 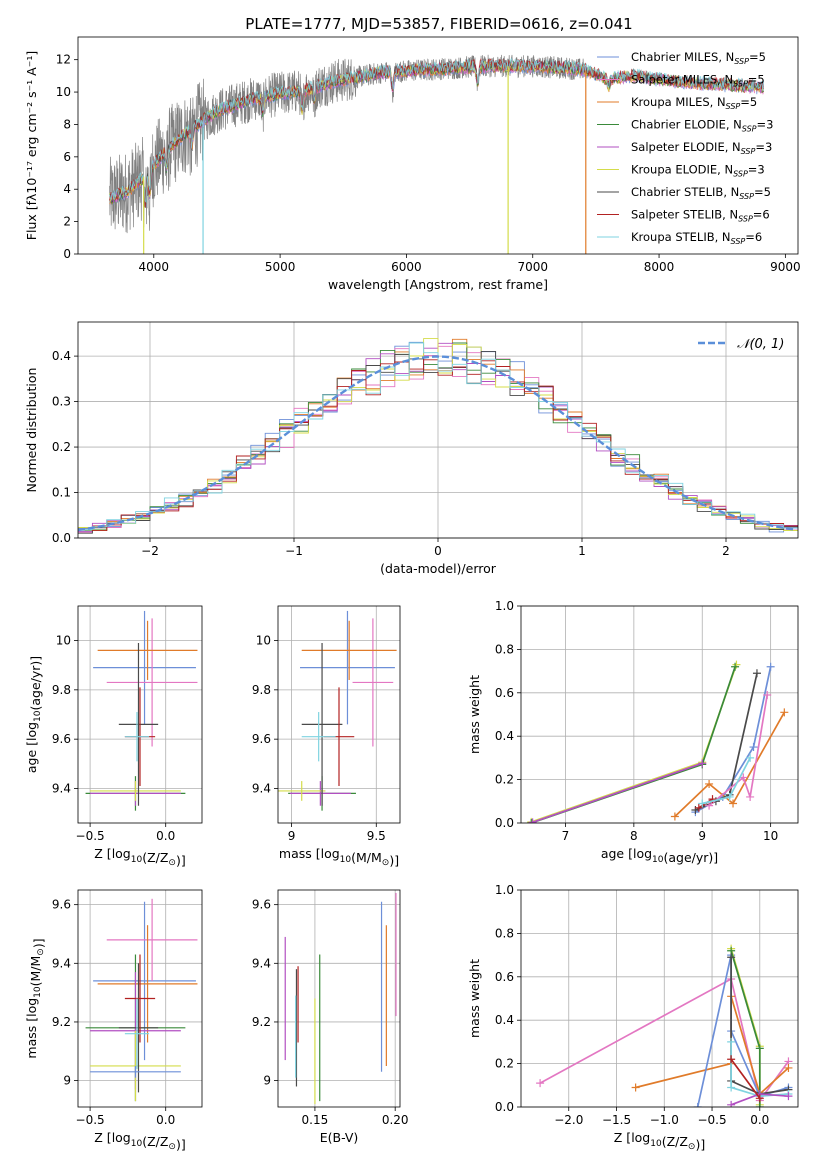 What do you see at coordinates (33, 714) in the screenshot?
I see `y-axis-label: age [log10(age/yr)]` at bounding box center [33, 714].